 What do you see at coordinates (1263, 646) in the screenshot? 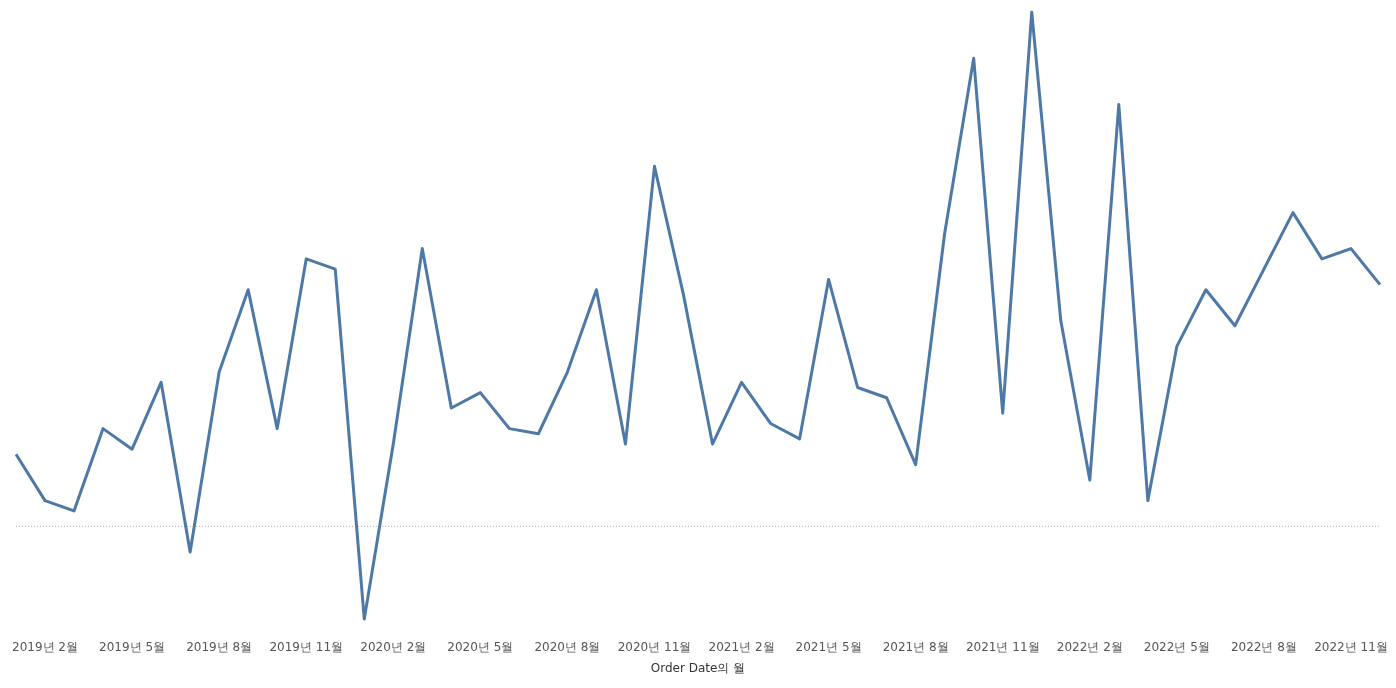
I see `x-tick-label: 2022년 8월` at bounding box center [1263, 646].